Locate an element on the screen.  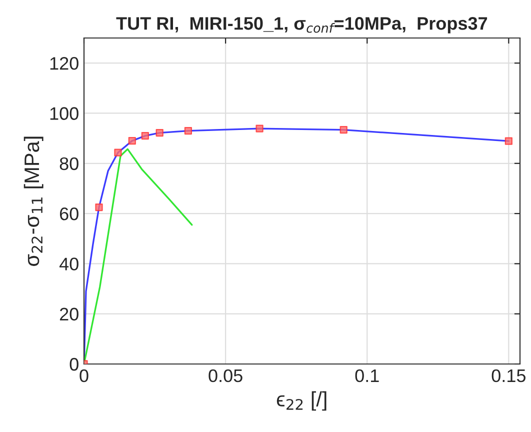
y-axis-title: σ$_{22}$-σ$_{11}$ [MPa] is located at coordinates (34, 201).